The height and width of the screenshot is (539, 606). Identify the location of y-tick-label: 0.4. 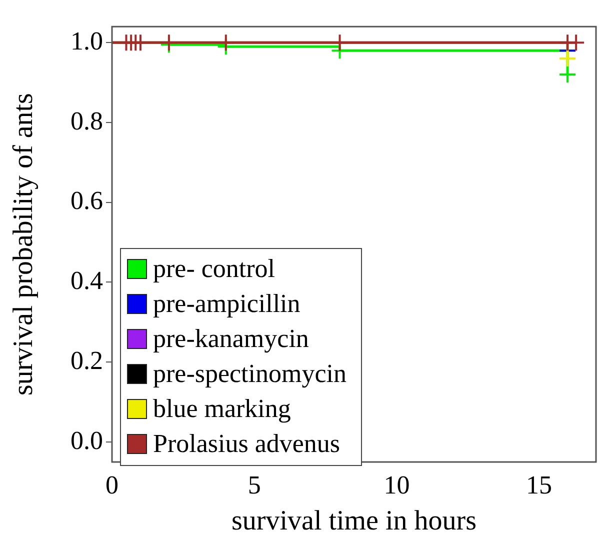
(86, 281).